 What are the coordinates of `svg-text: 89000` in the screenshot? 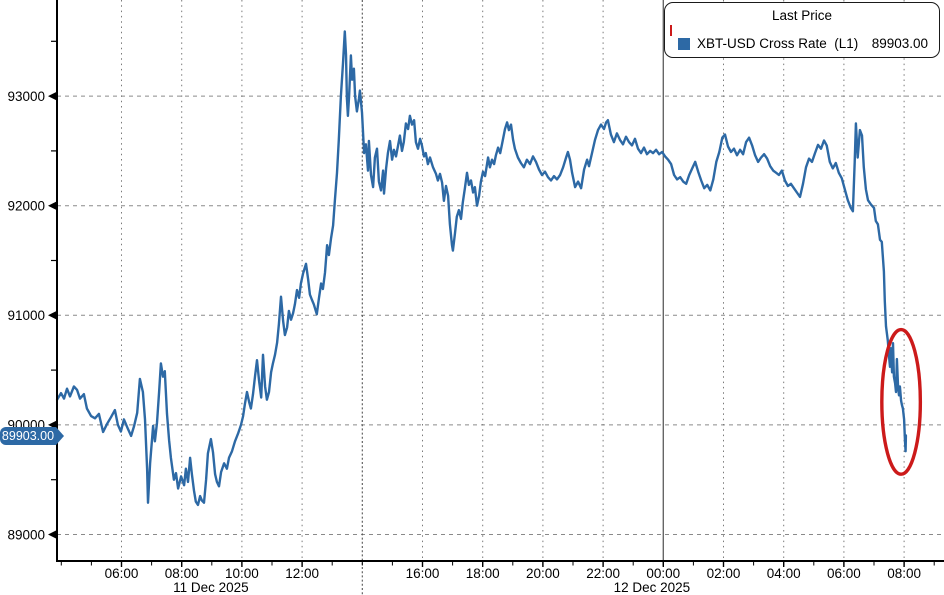 It's located at (26, 534).